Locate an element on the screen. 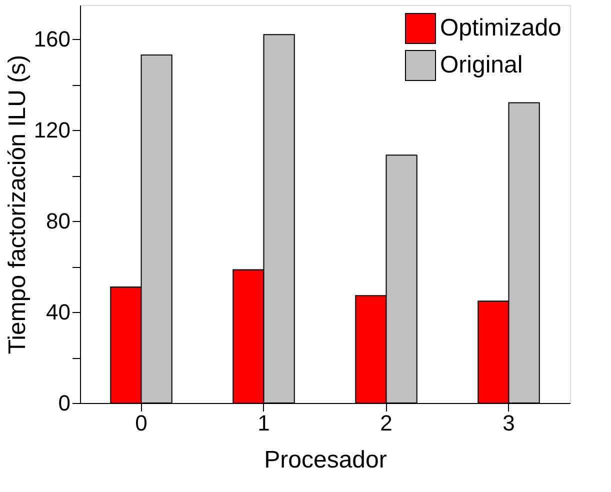  x-tick-label: 2 is located at coordinates (386, 423).